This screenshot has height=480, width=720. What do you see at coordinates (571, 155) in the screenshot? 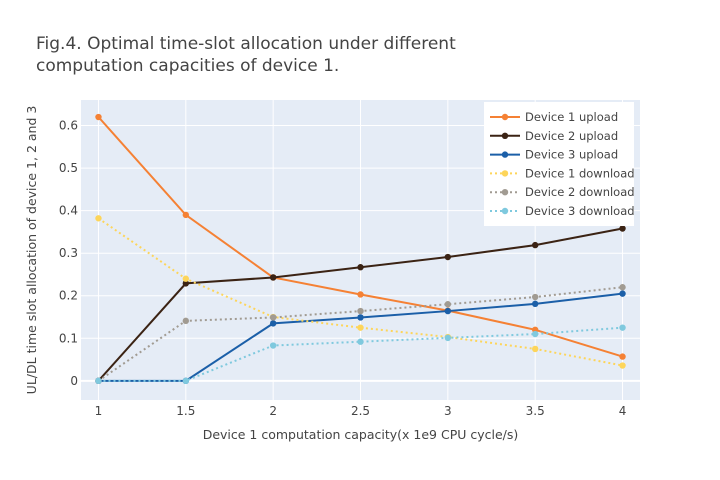
I see `legend-label: Device 3 upload` at bounding box center [571, 155].